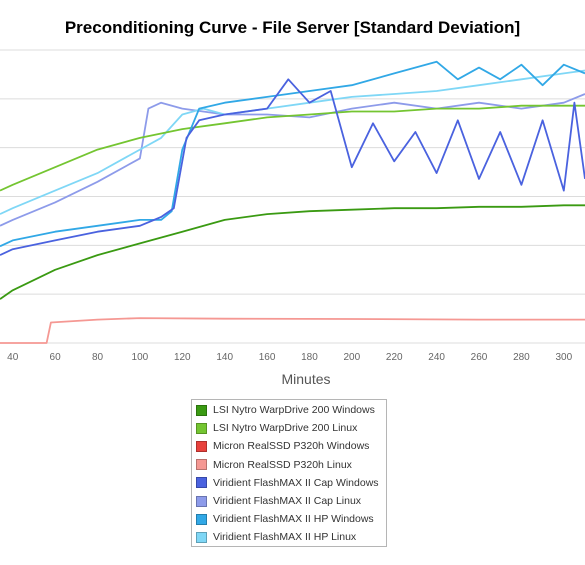 Image resolution: width=585 pixels, height=565 pixels. I want to click on x-tick-label: 60, so click(56, 357).